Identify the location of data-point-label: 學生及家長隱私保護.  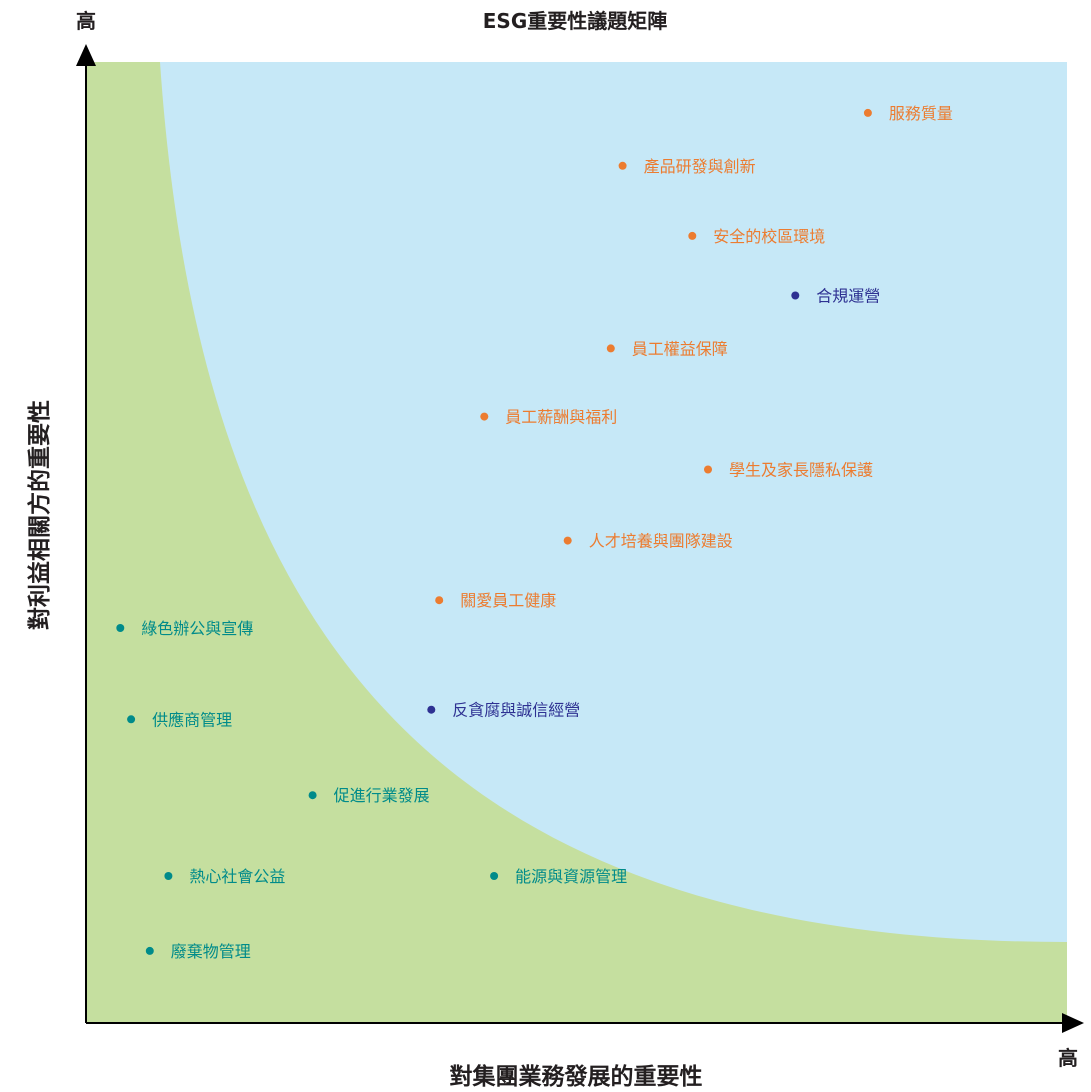
(801, 470).